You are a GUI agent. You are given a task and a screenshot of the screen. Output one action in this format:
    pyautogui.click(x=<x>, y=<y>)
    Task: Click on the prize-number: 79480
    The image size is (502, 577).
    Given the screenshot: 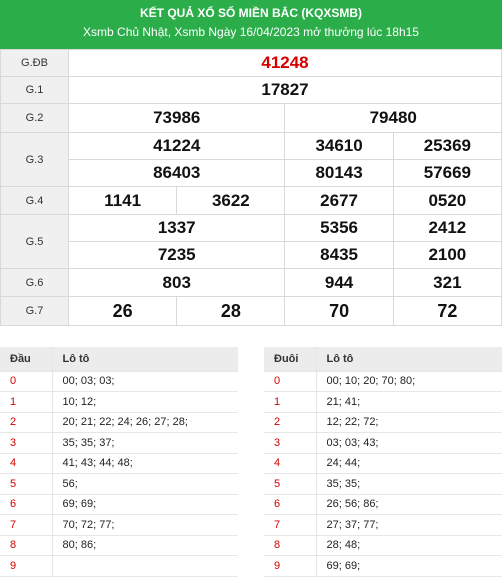 What is the action you would take?
    pyautogui.click(x=393, y=118)
    